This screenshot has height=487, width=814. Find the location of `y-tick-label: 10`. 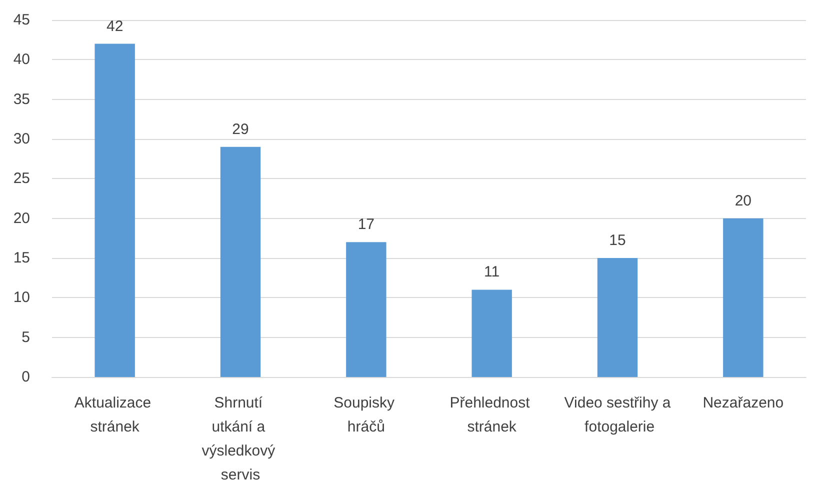

y-tick-label: 10 is located at coordinates (21, 297).